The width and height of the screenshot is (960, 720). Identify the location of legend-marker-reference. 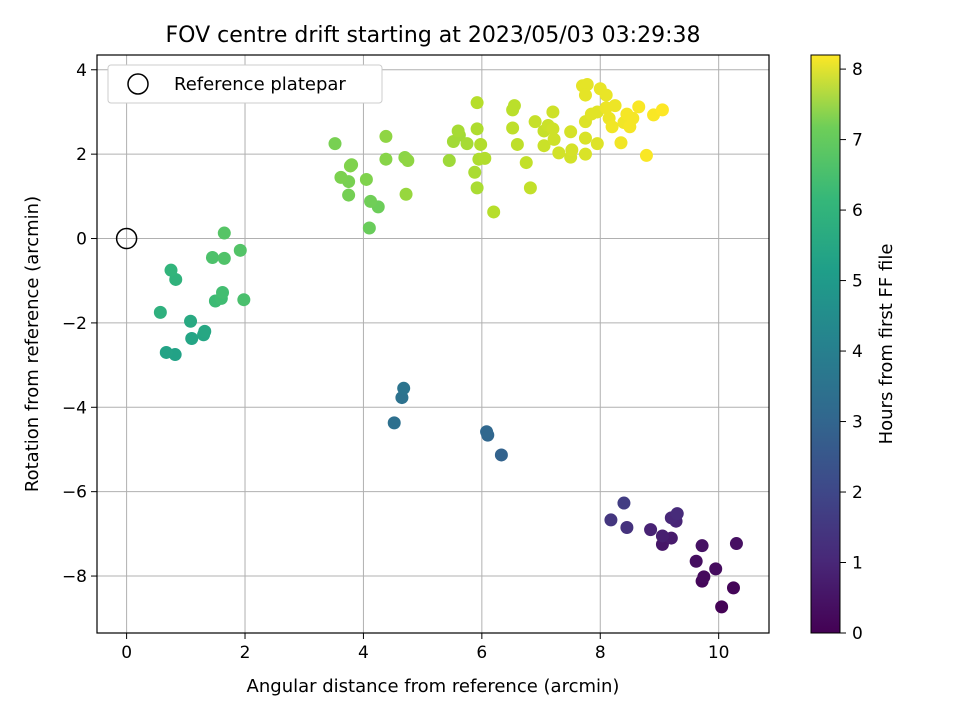
(138, 84).